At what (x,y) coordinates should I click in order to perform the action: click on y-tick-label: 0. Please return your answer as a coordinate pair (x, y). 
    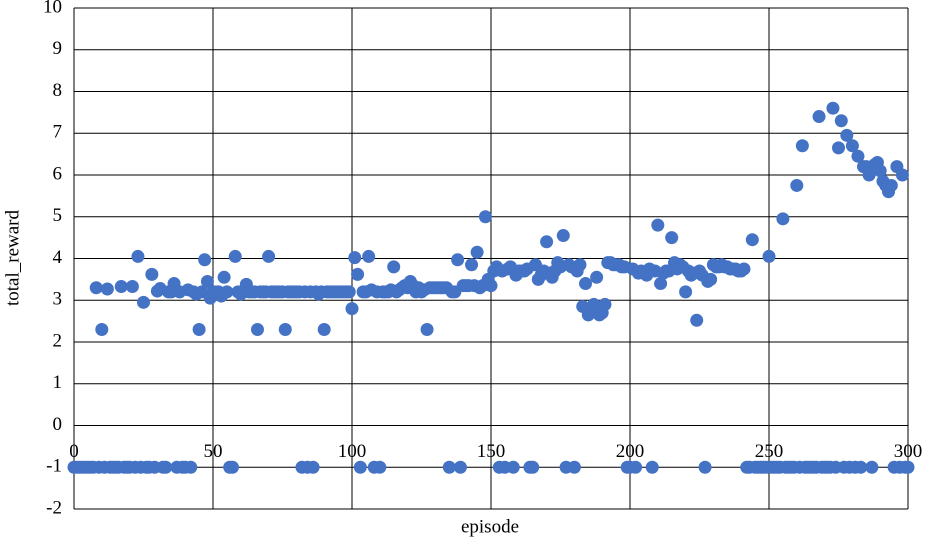
    Looking at the image, I should click on (58, 424).